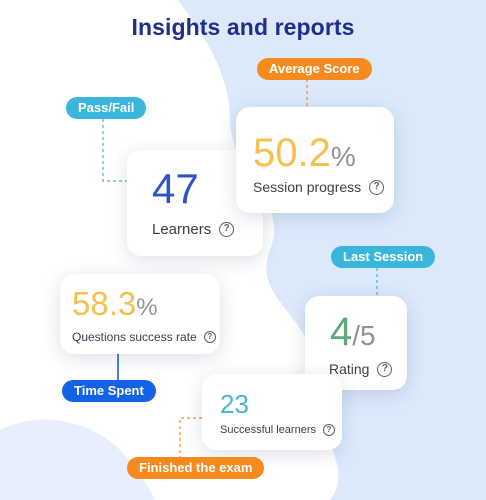 This screenshot has height=500, width=486. Describe the element at coordinates (314, 69) in the screenshot. I see `tag-average-score: Average Score` at that location.